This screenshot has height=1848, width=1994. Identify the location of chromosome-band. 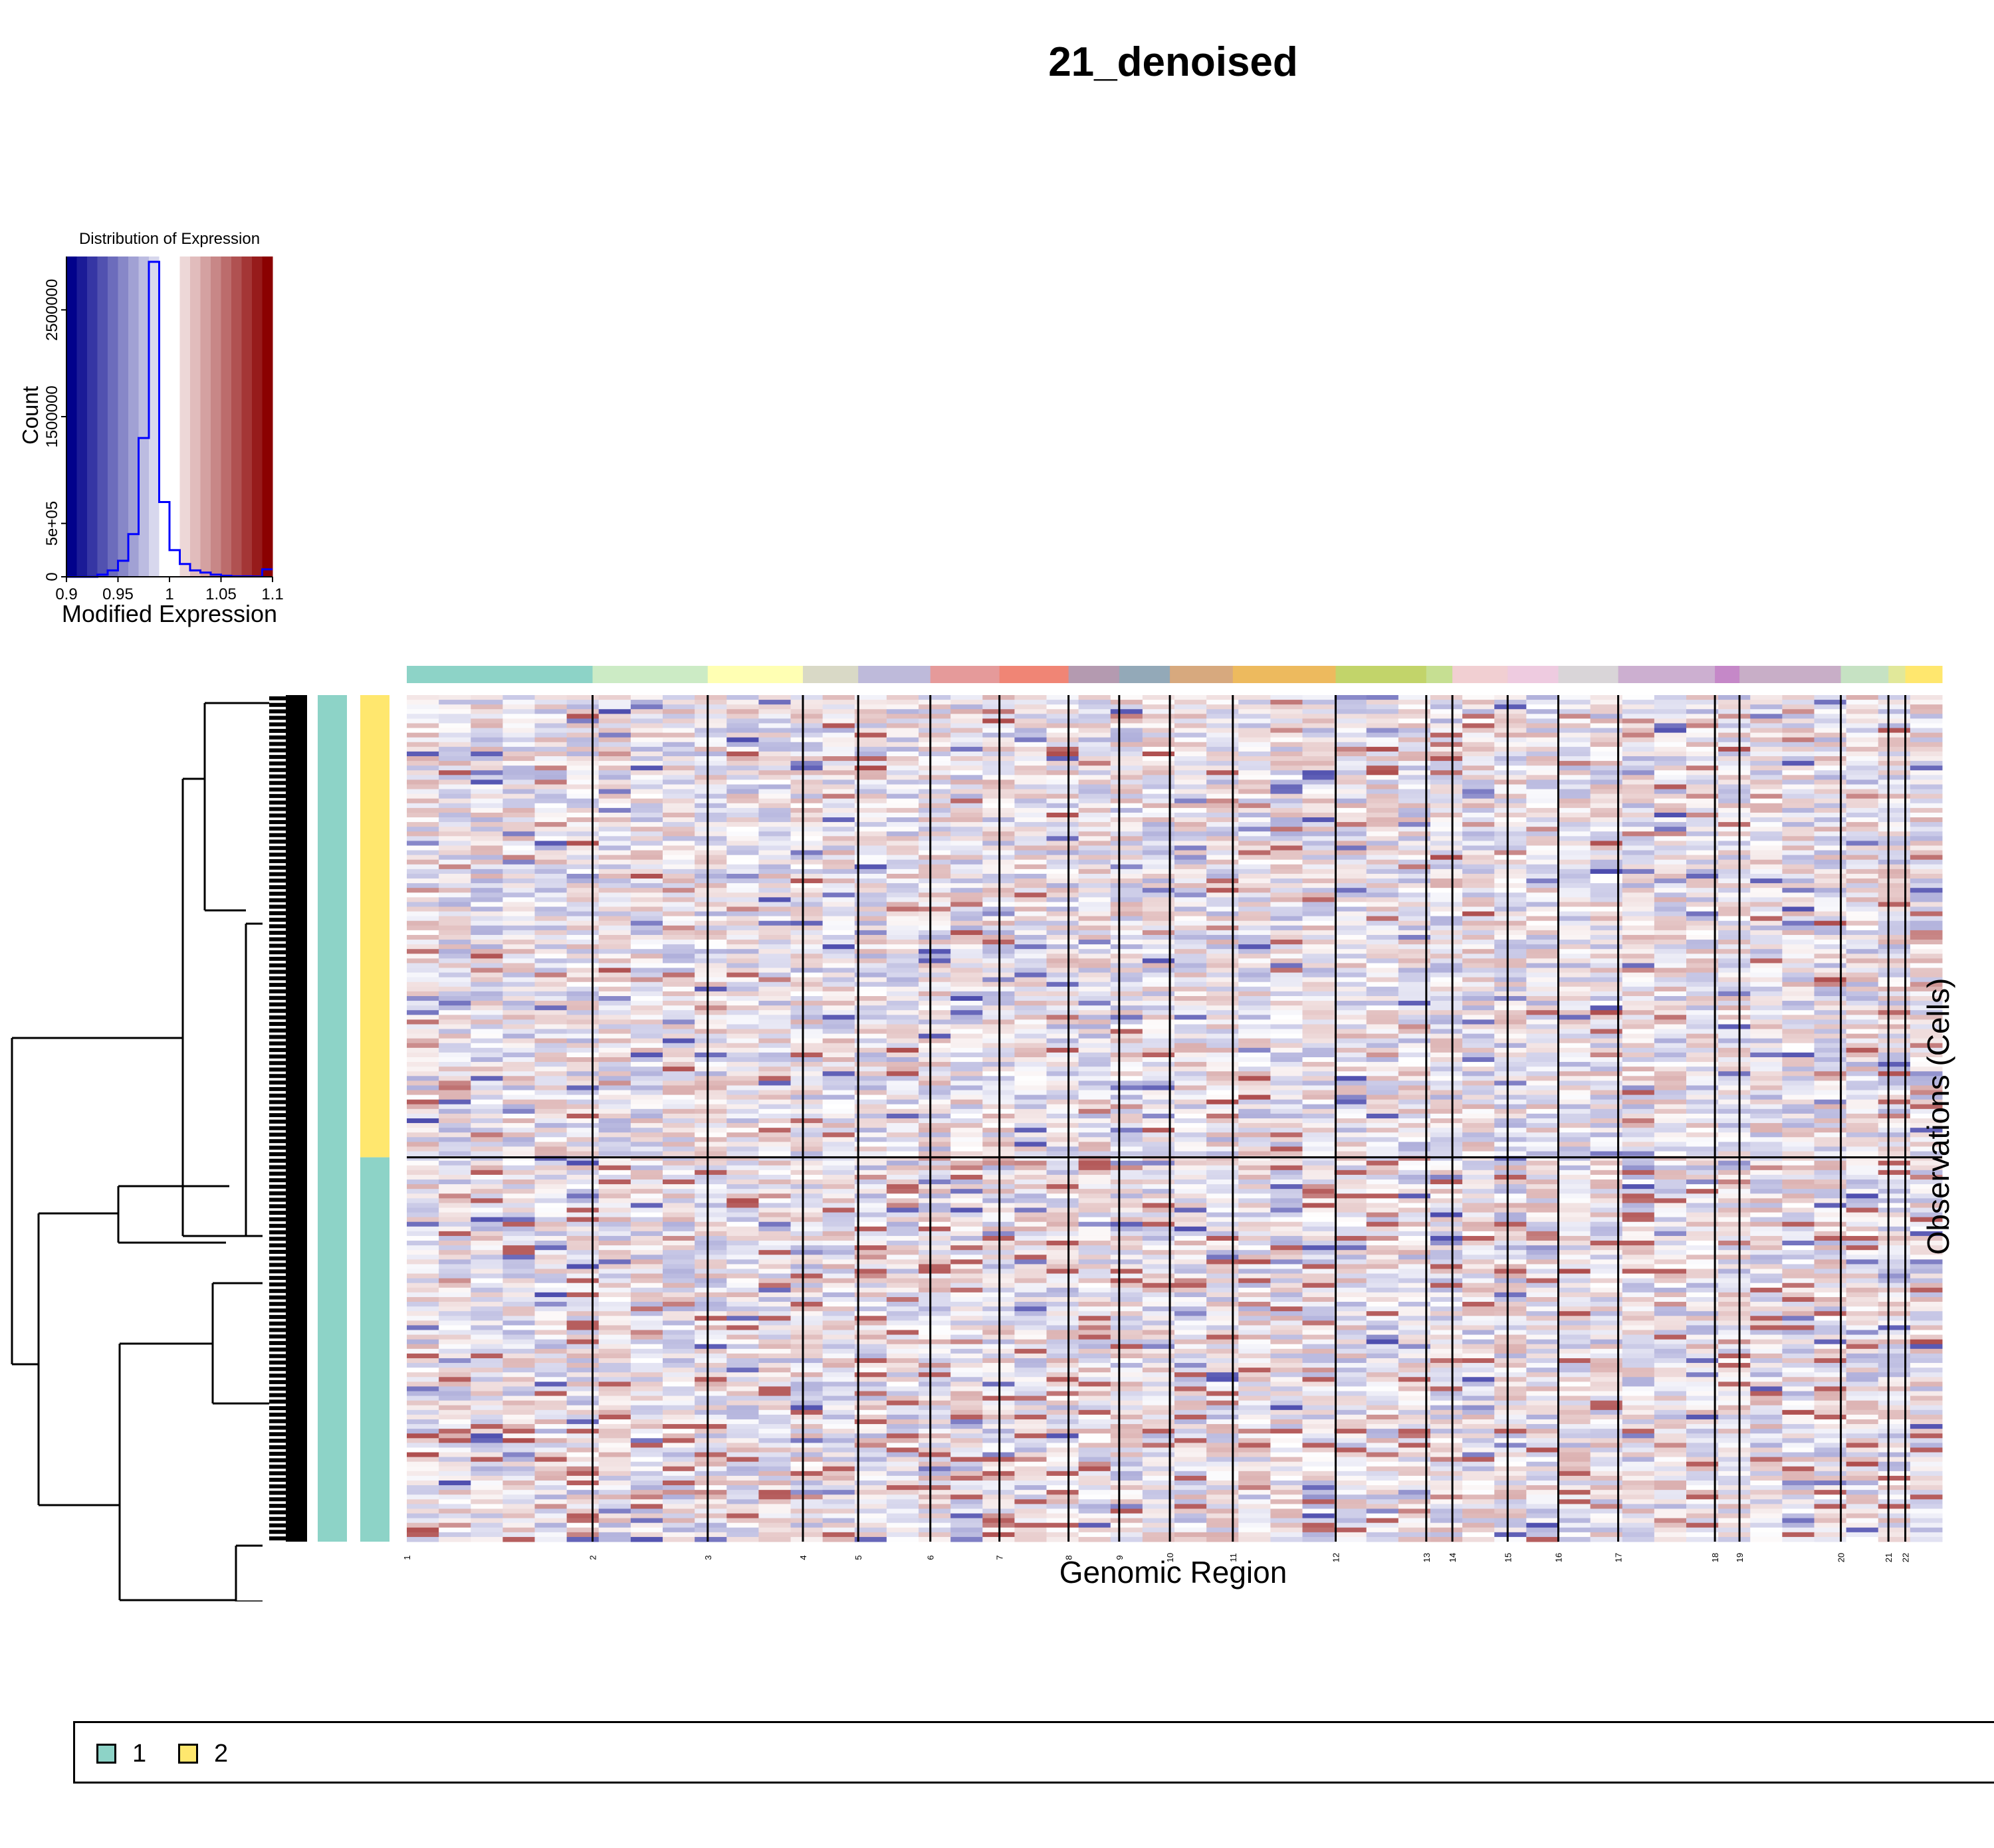
(755, 674).